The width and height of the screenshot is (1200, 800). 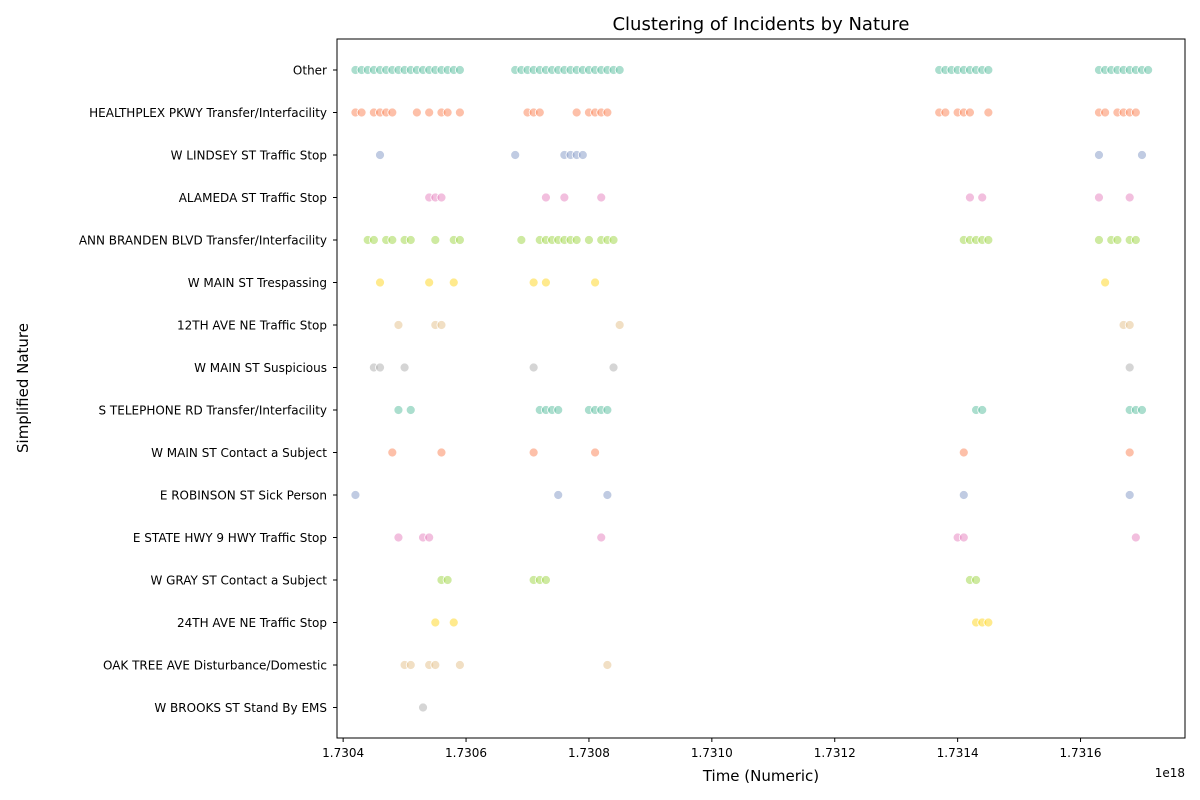 What do you see at coordinates (253, 198) in the screenshot?
I see `y-tick-label: ALAMEDA ST Traffic Stop` at bounding box center [253, 198].